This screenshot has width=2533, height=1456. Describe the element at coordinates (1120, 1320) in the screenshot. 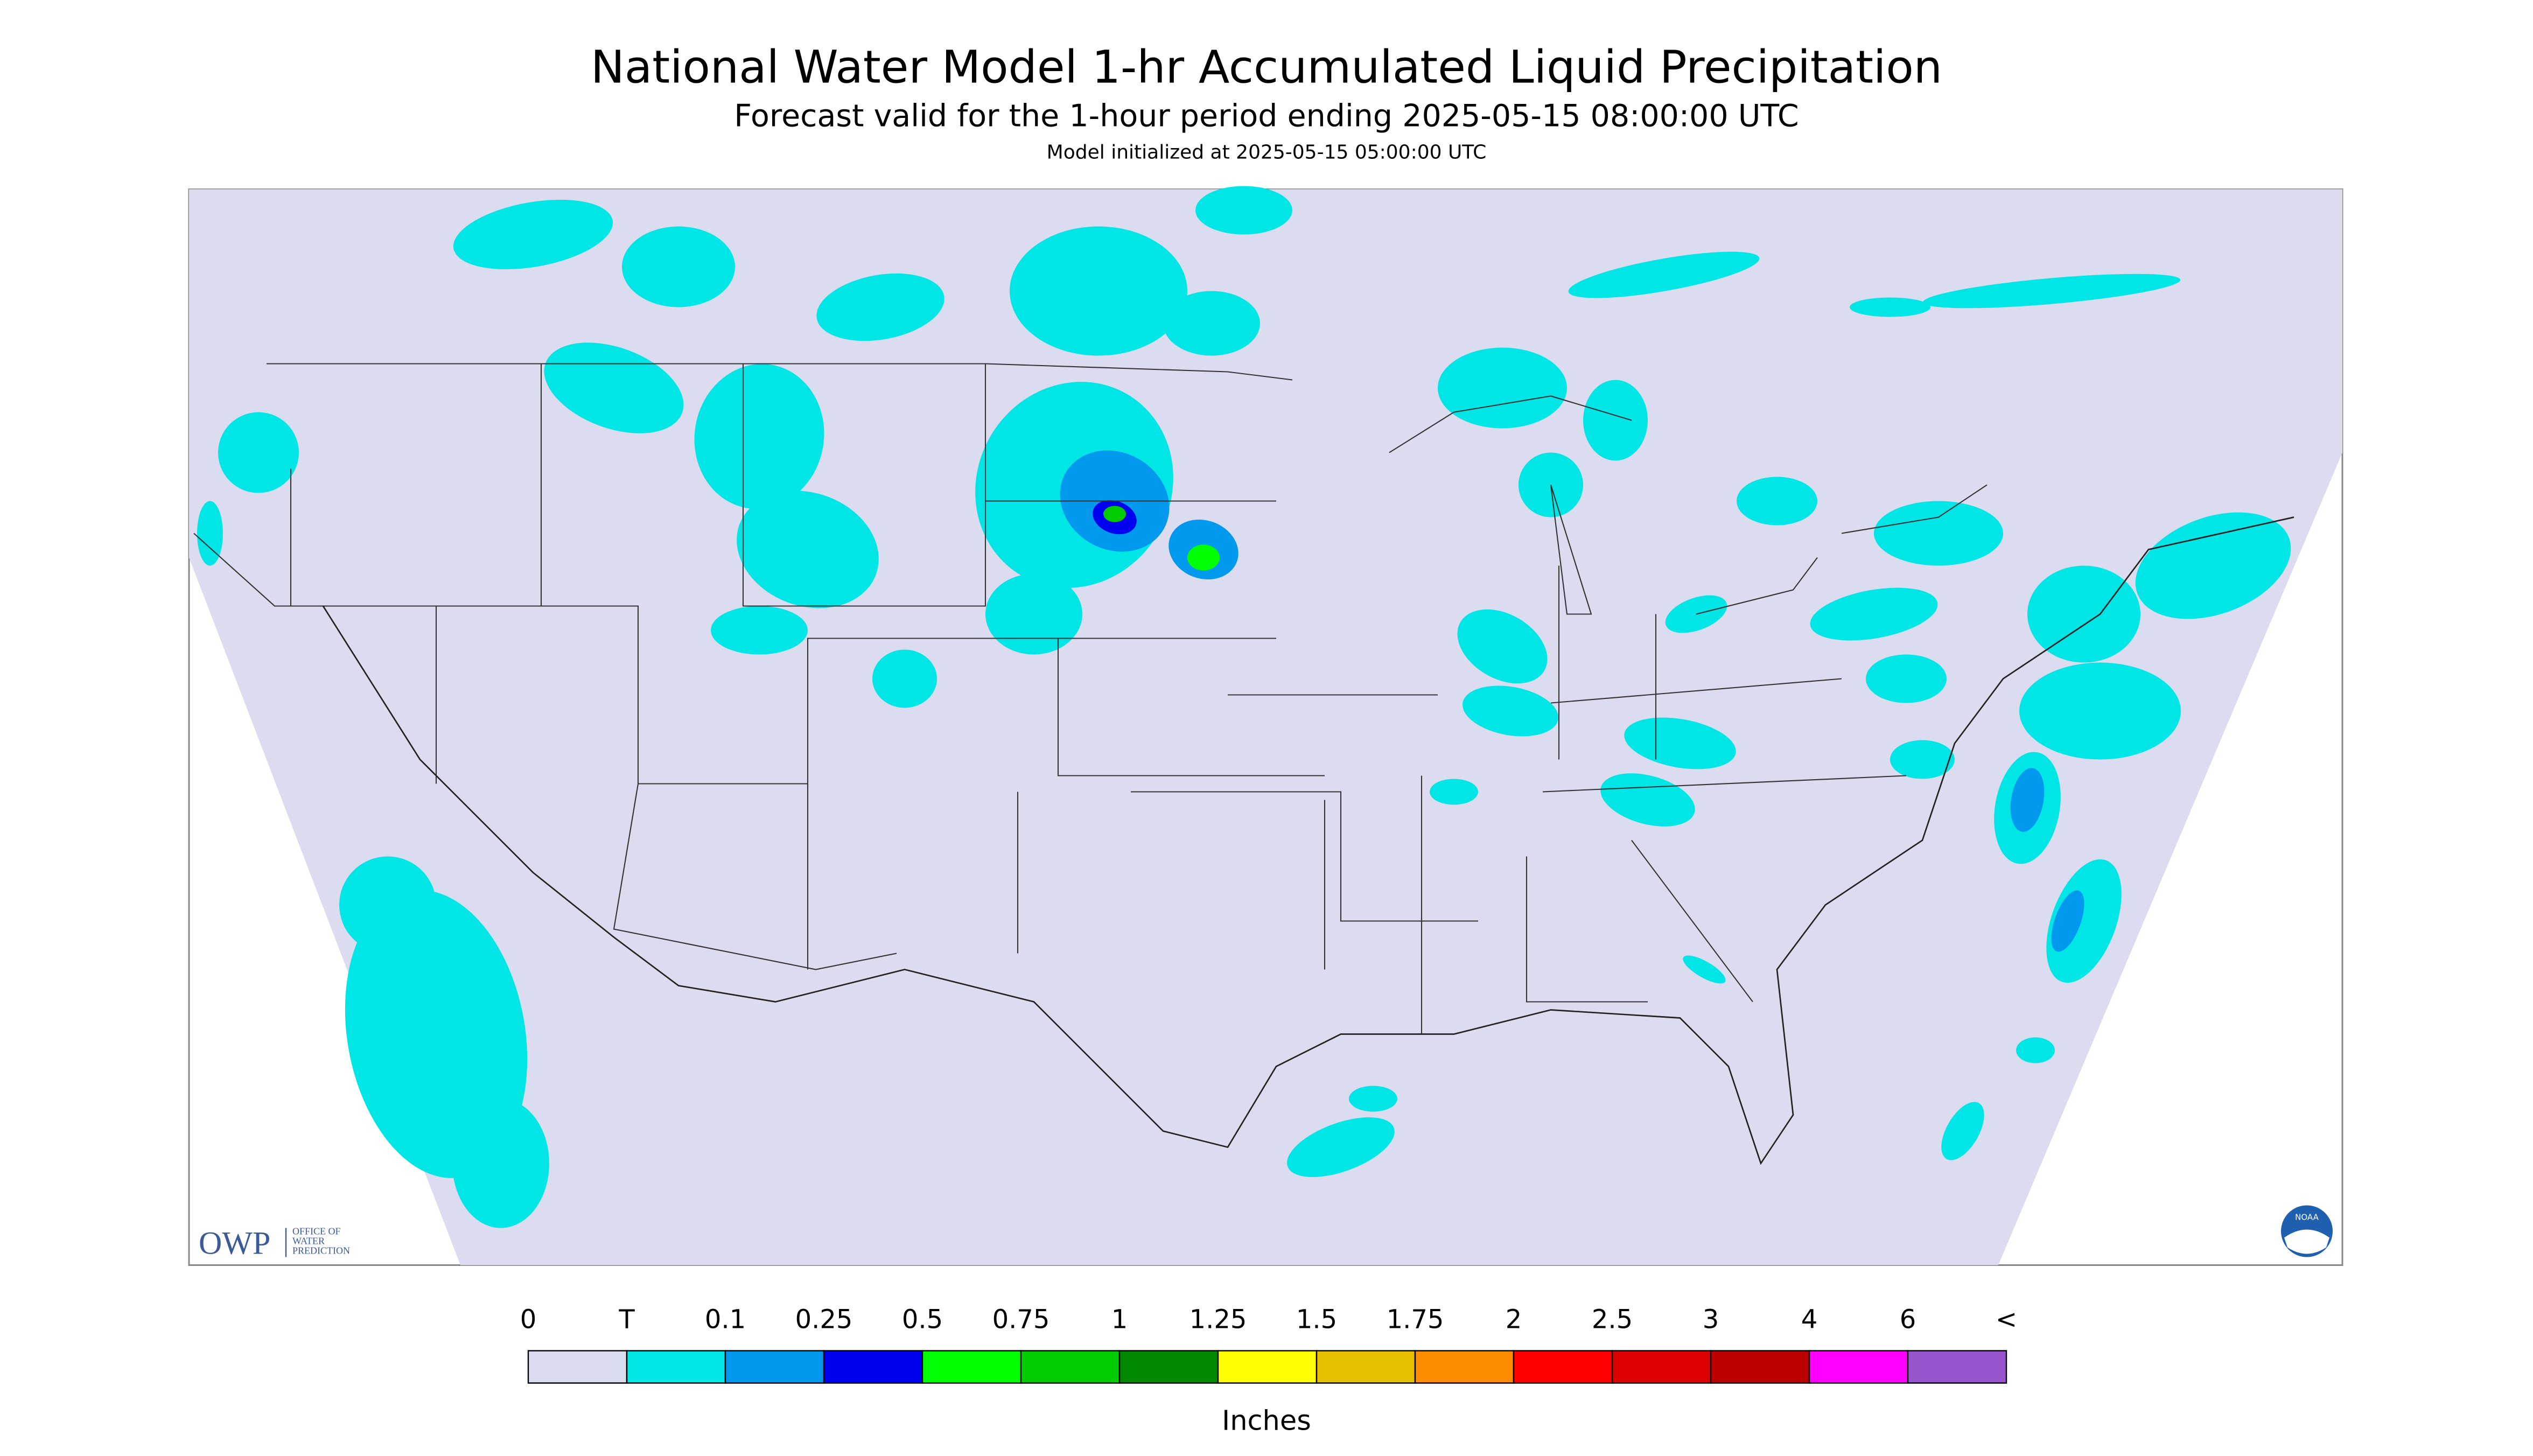

I see `legend-label: 1` at that location.